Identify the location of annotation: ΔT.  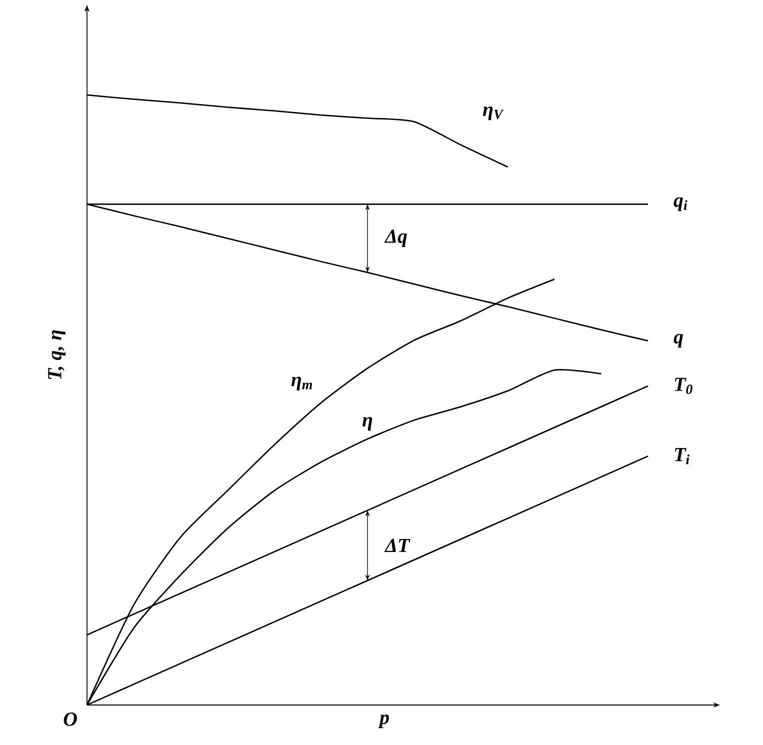
(397, 545).